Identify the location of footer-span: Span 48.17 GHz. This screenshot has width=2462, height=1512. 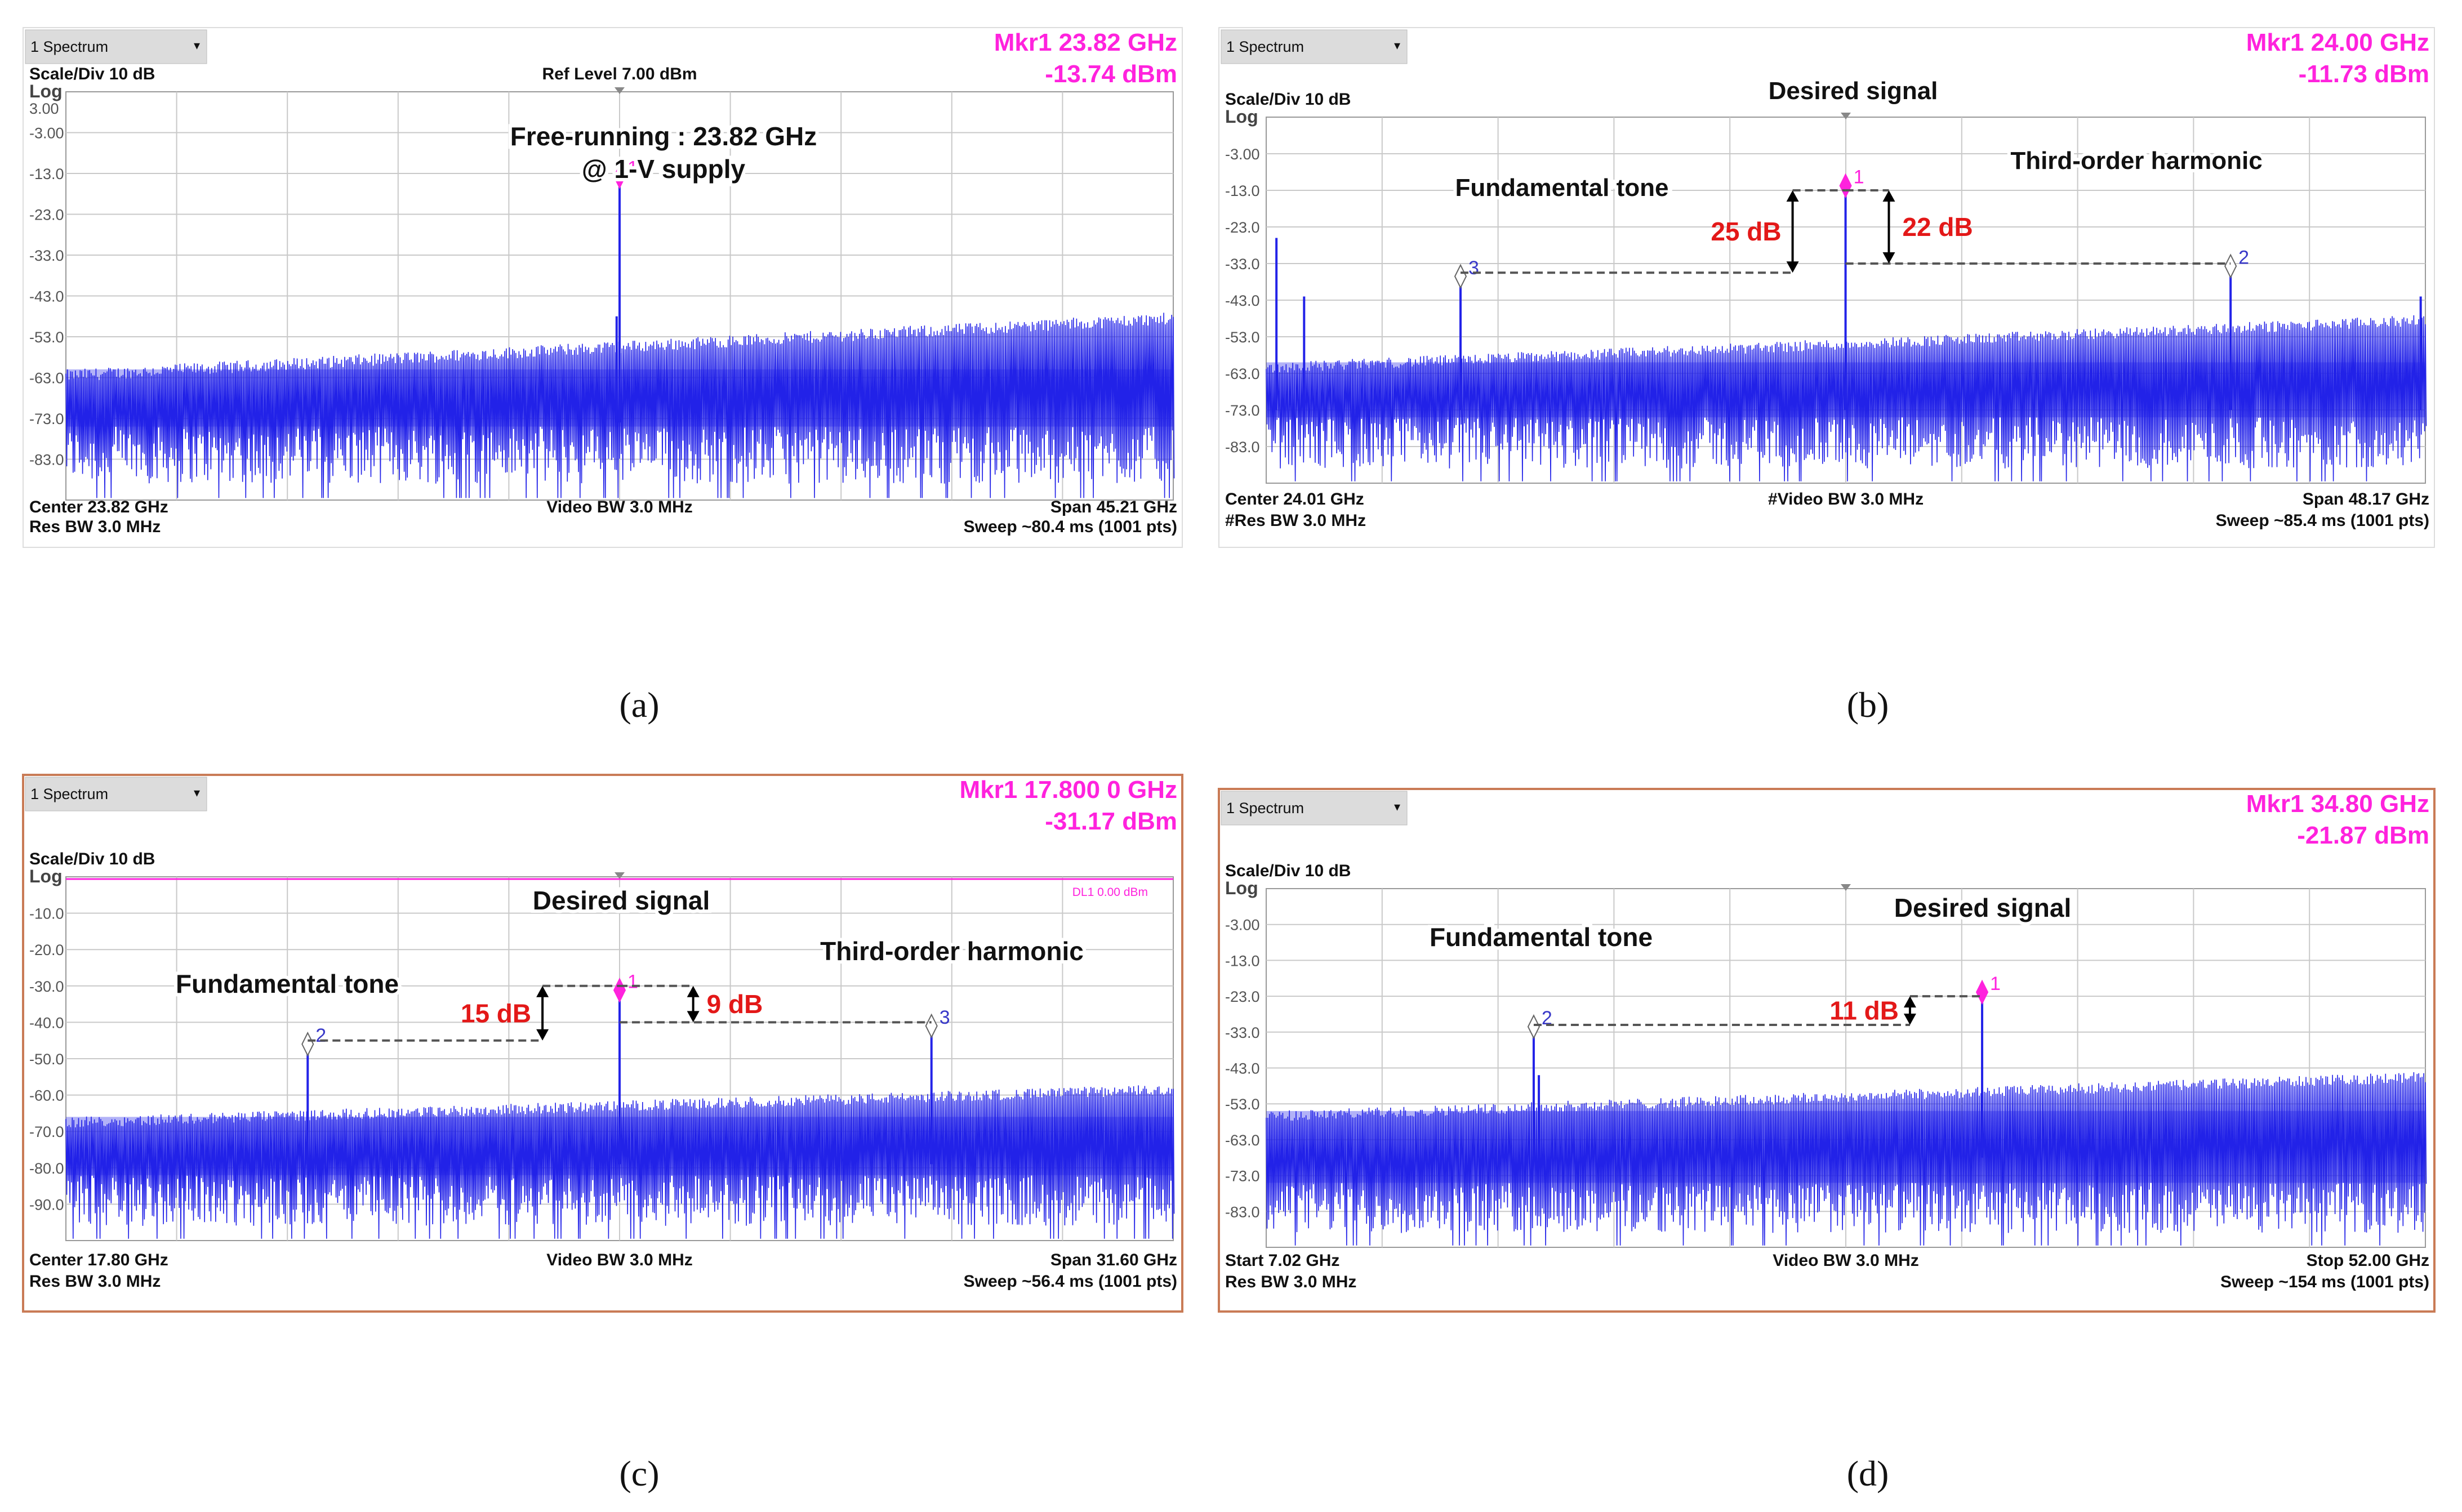
(2366, 499).